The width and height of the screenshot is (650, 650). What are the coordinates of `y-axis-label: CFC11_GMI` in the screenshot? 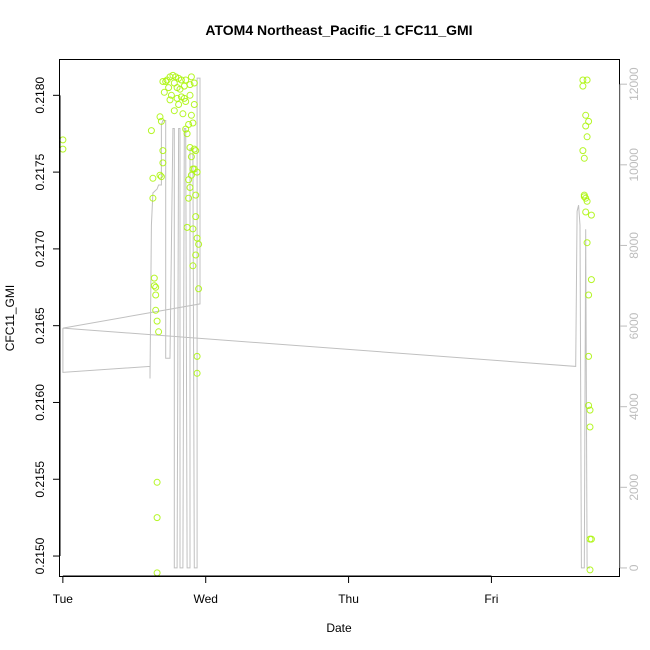 It's located at (10, 318).